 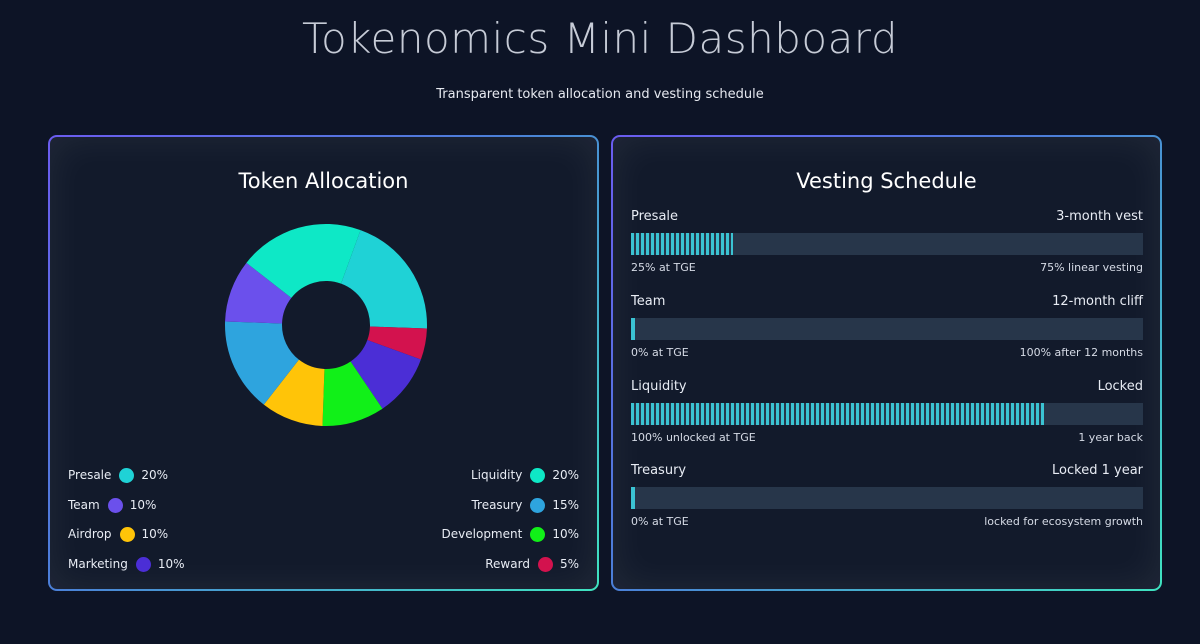 What do you see at coordinates (303, 261) in the screenshot?
I see `donut-slice-liquidity` at bounding box center [303, 261].